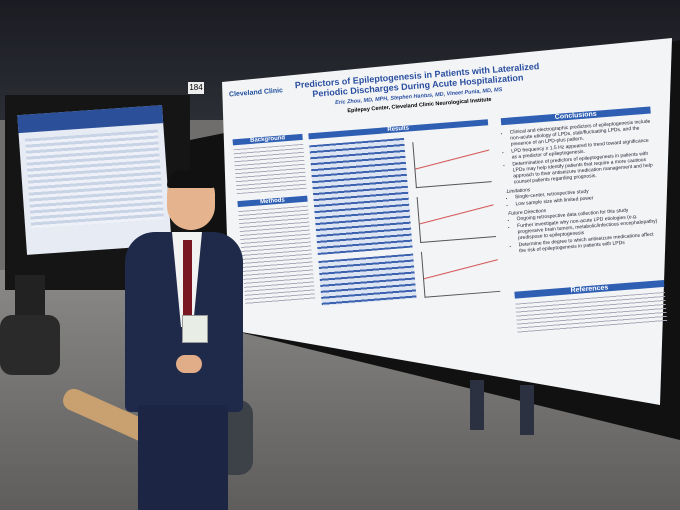 Image resolution: width=680 pixels, height=510 pixels. Describe the element at coordinates (189, 364) in the screenshot. I see `hands` at that location.